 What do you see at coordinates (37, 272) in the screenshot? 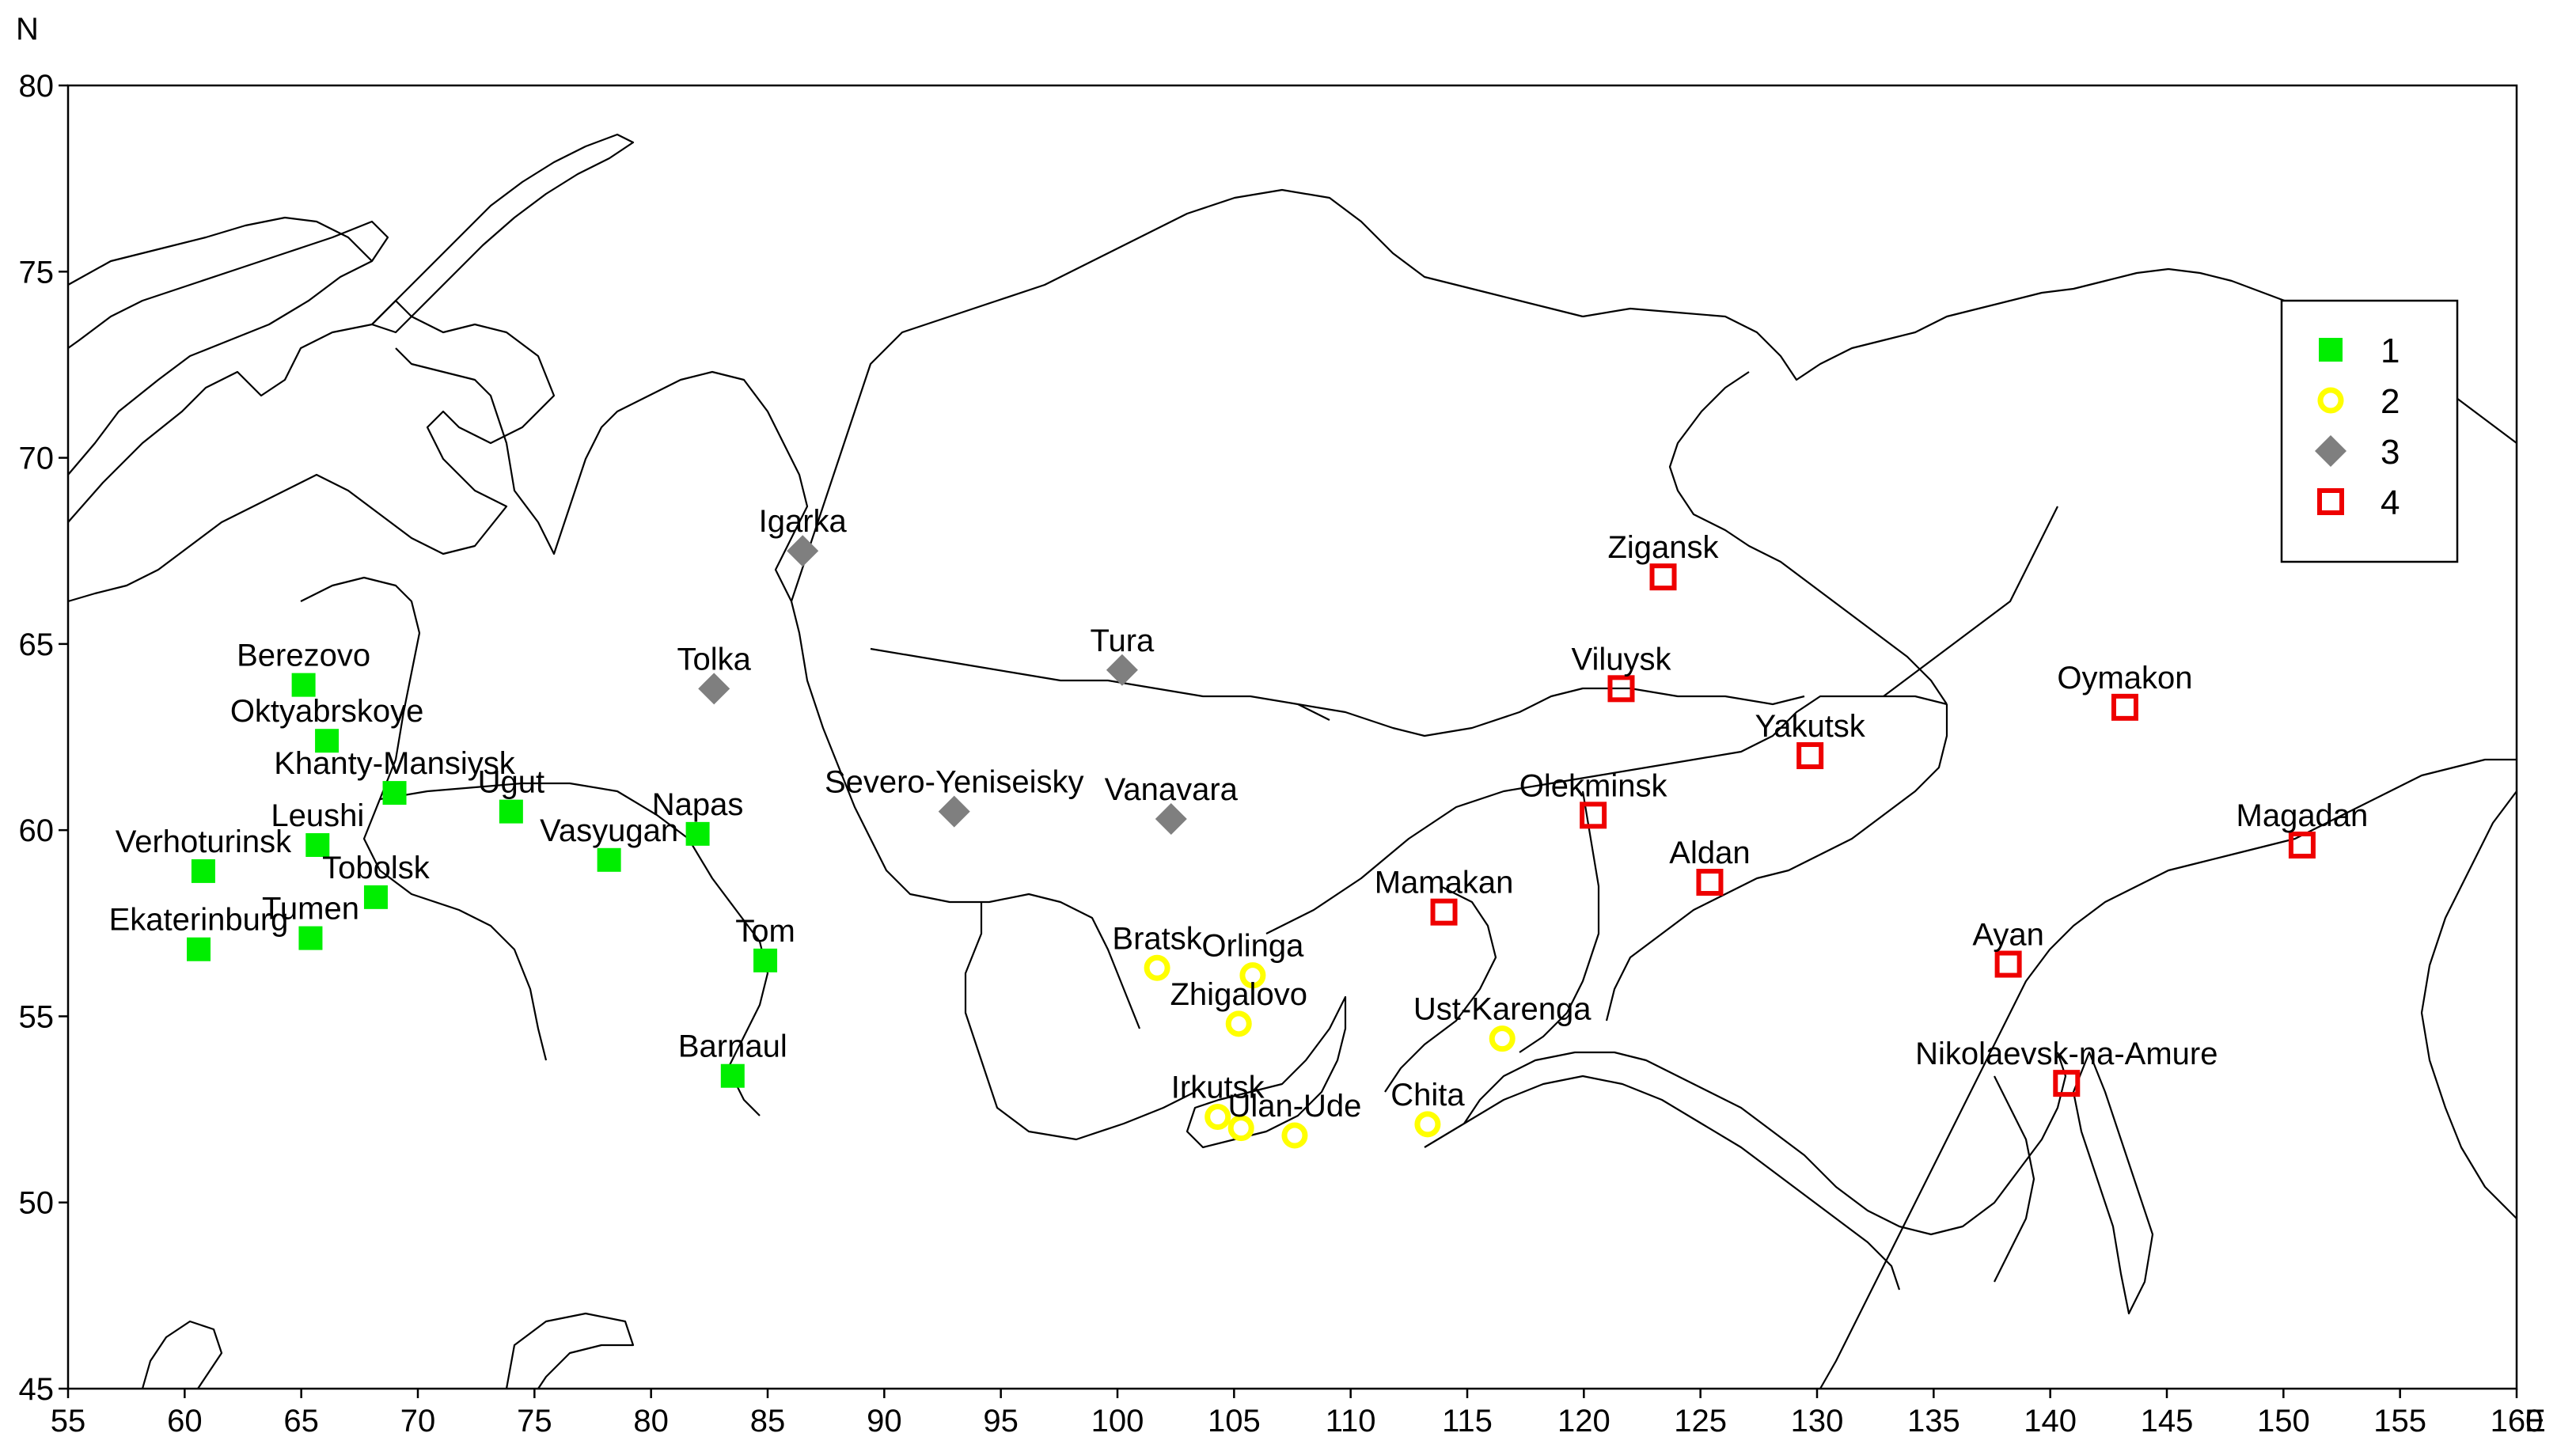
I see `y-tick-label: 75` at bounding box center [37, 272].